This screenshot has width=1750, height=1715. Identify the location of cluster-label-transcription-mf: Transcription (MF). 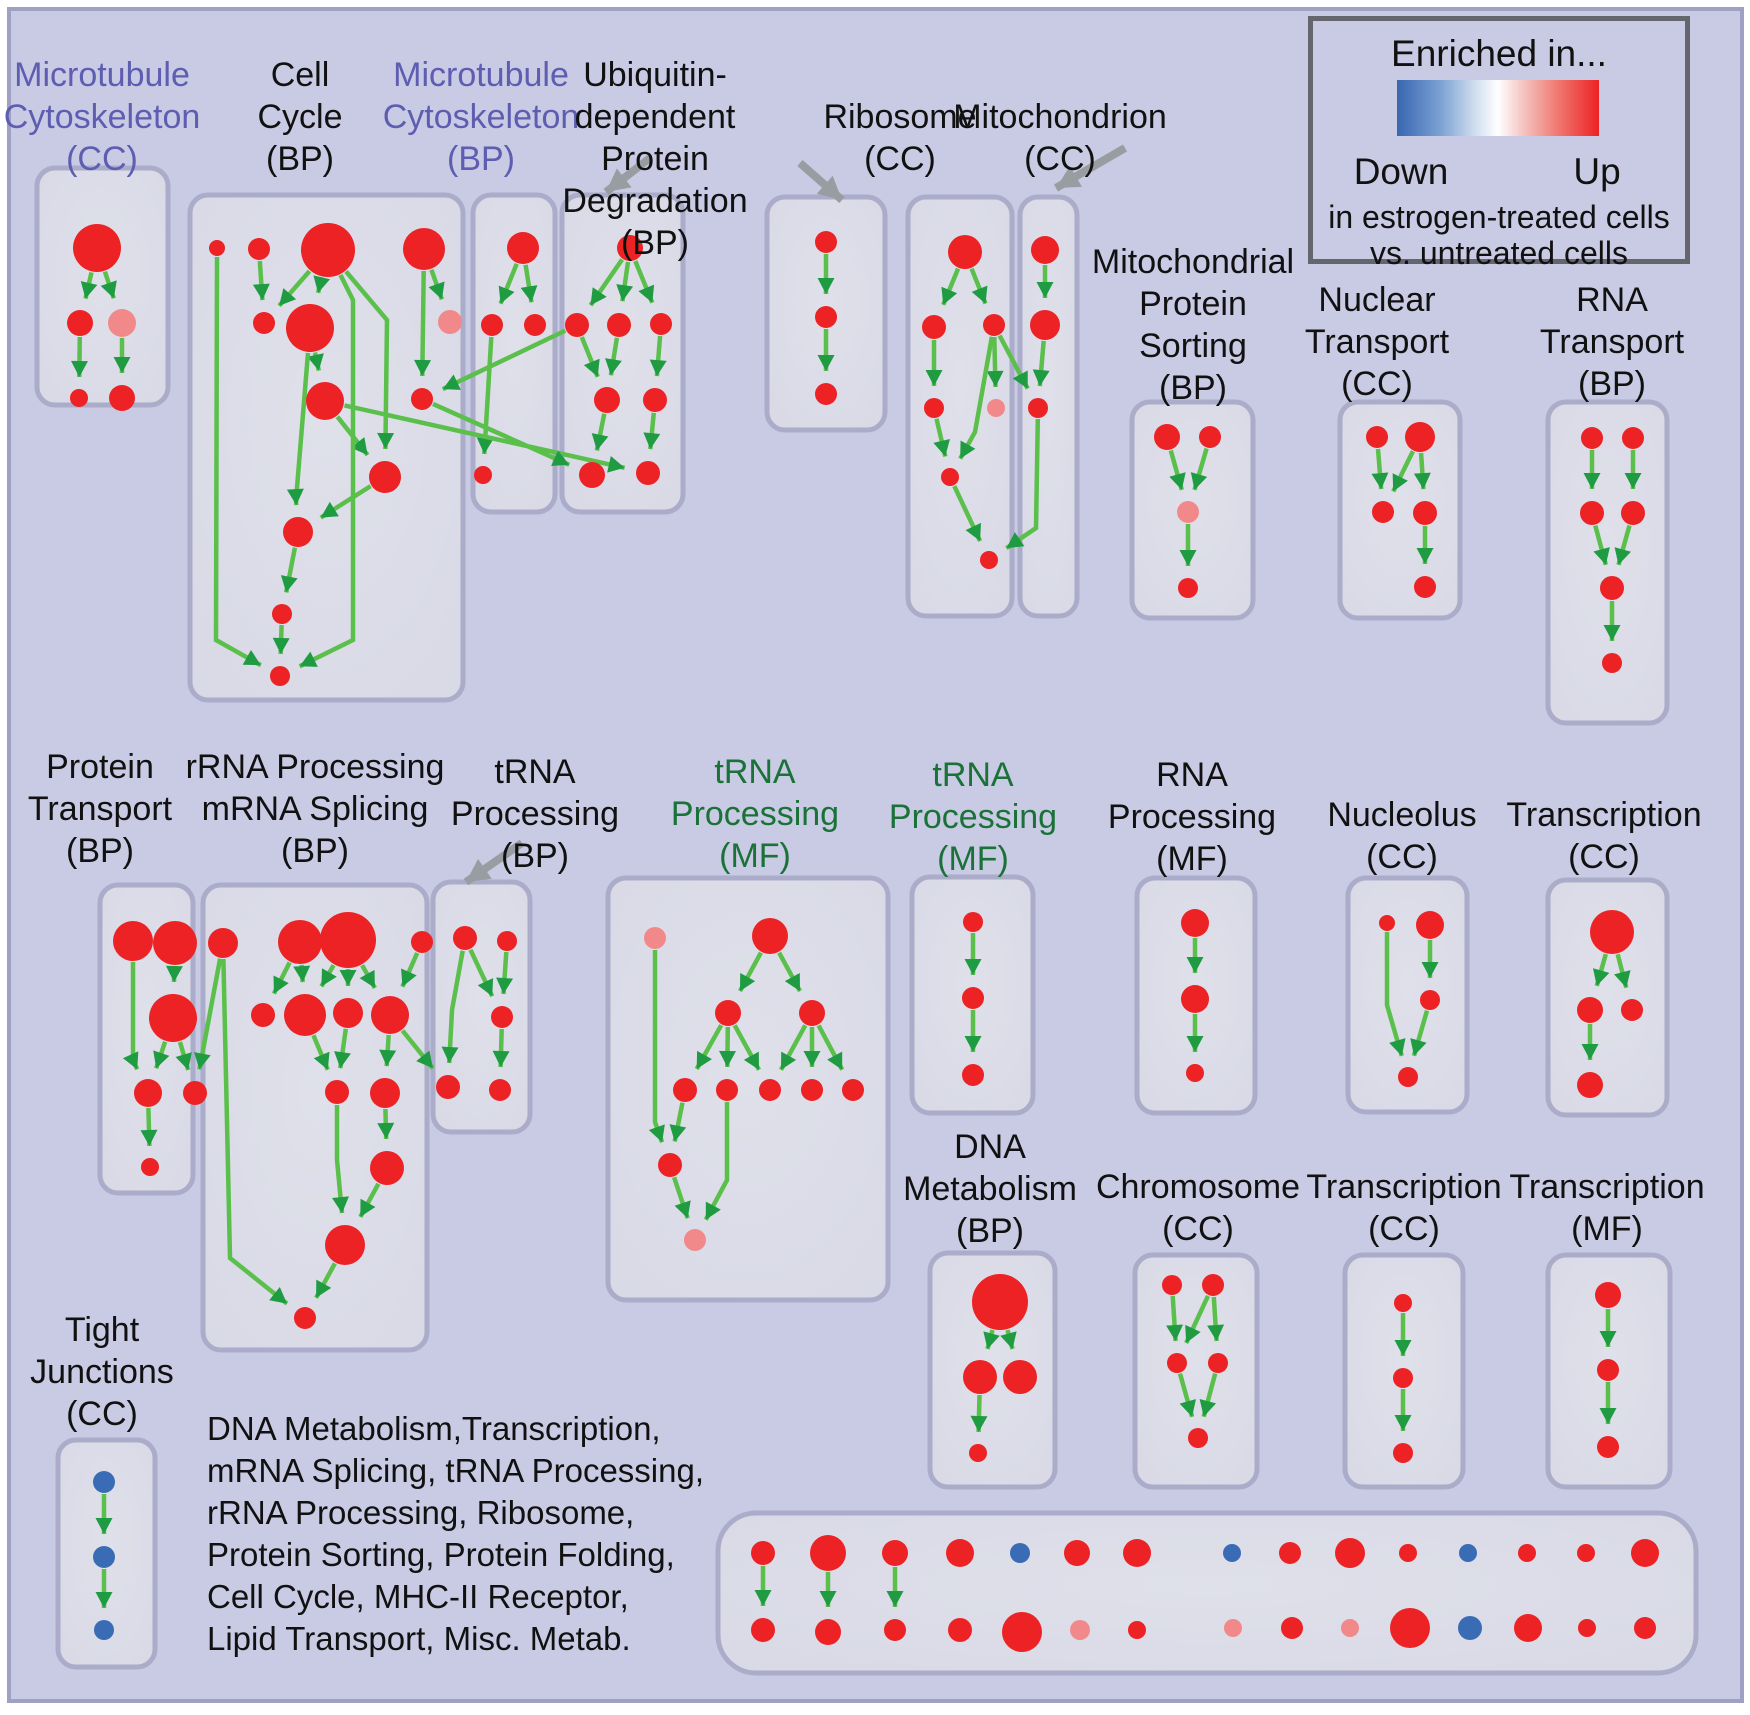
(1606, 1208).